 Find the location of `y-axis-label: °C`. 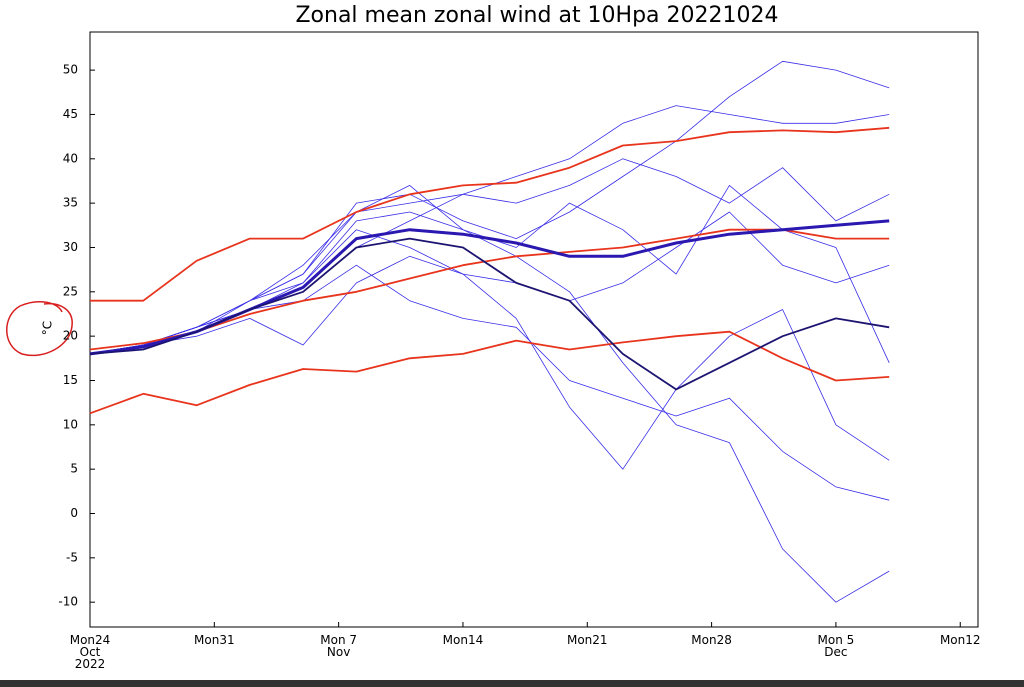

y-axis-label: °C is located at coordinates (48, 328).